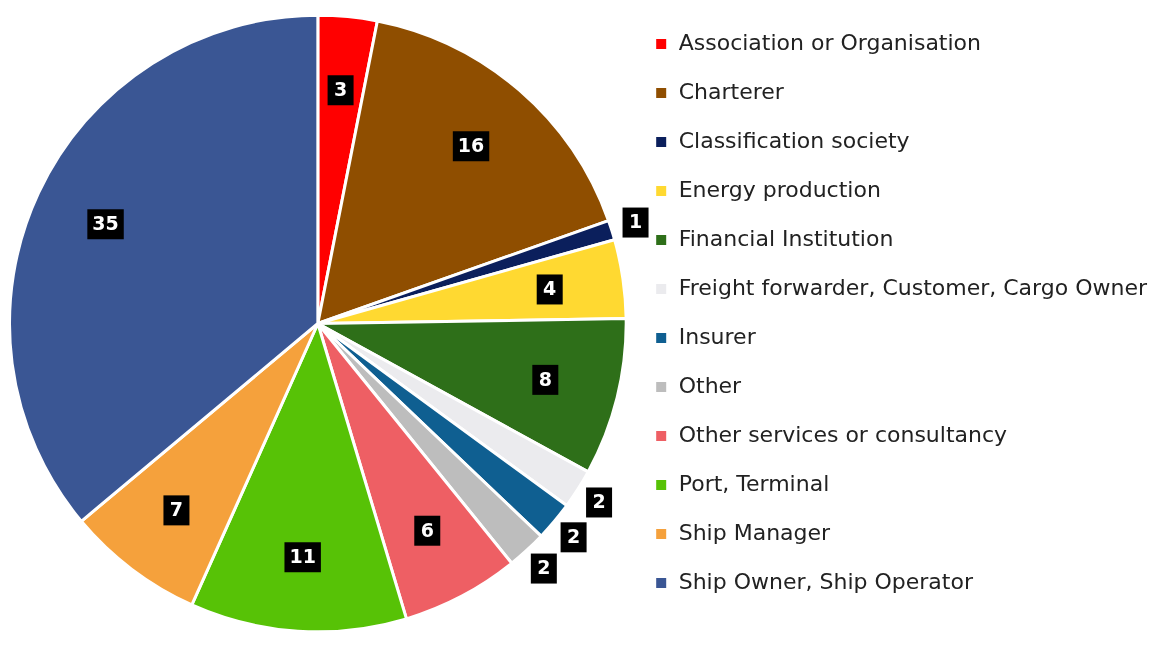 Image resolution: width=1167 pixels, height=647 pixels. I want to click on legend-label: Association or Organisation, so click(830, 42).